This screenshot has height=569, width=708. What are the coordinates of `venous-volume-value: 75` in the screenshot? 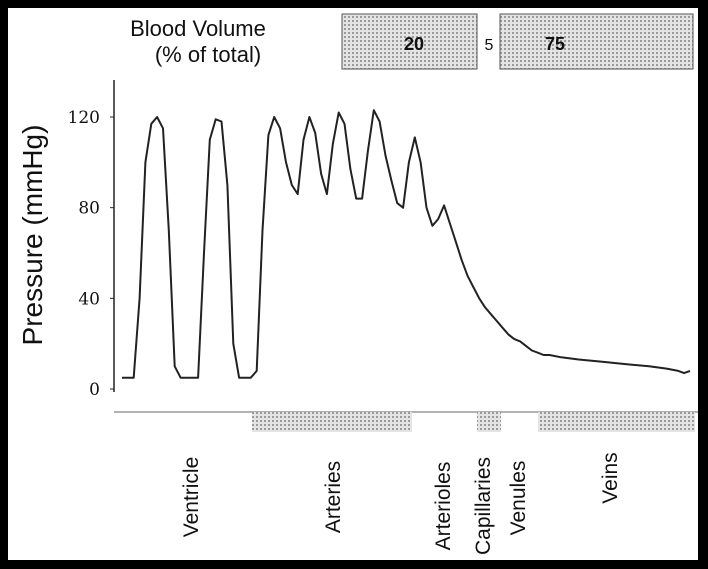 It's located at (555, 44).